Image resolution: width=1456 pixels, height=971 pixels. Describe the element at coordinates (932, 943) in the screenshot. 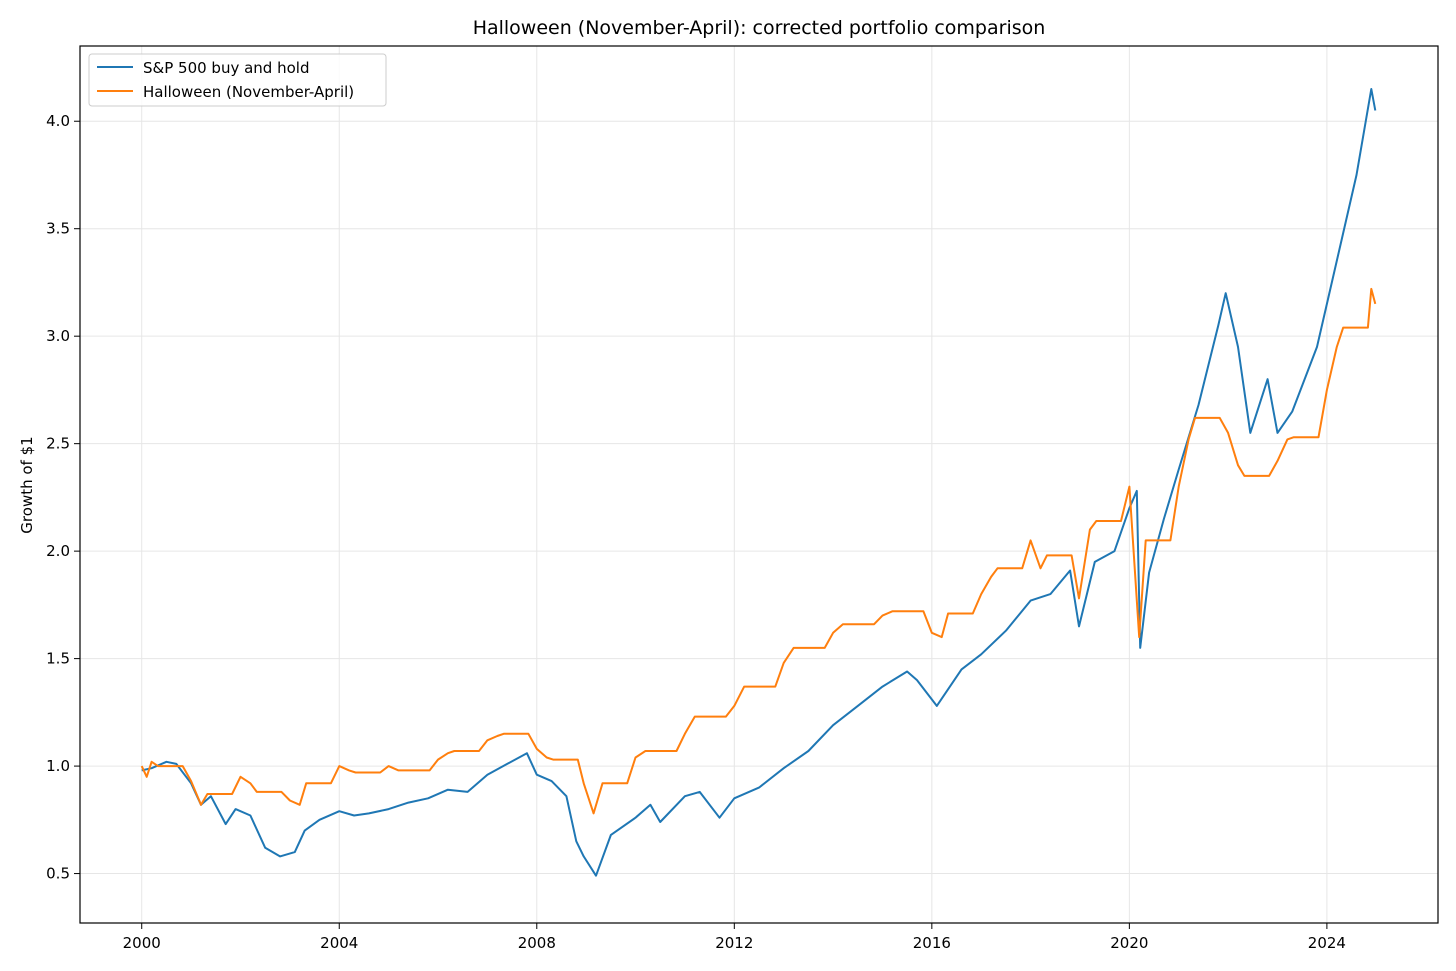

I see `x-tick-label: 2016` at that location.